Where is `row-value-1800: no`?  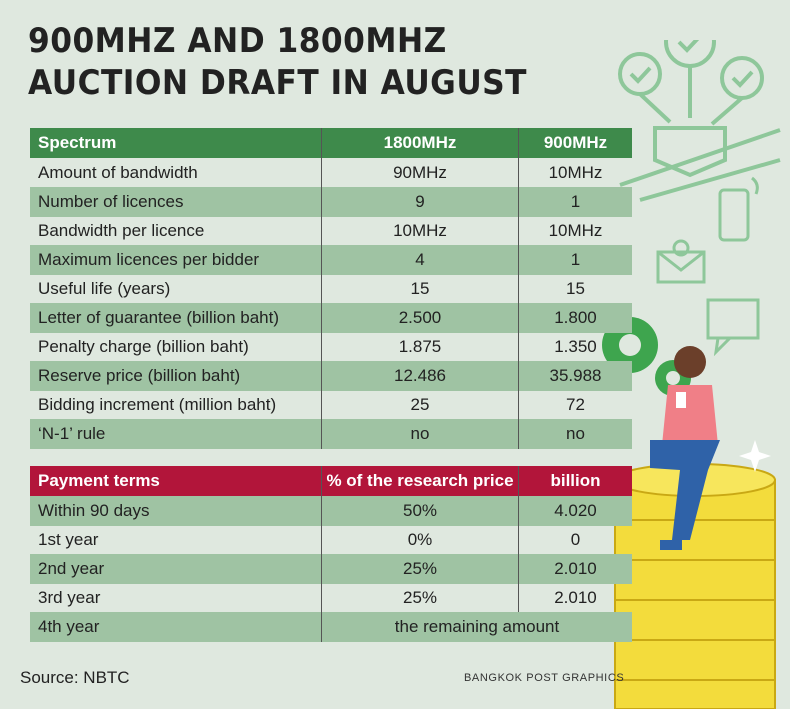 row-value-1800: no is located at coordinates (419, 434).